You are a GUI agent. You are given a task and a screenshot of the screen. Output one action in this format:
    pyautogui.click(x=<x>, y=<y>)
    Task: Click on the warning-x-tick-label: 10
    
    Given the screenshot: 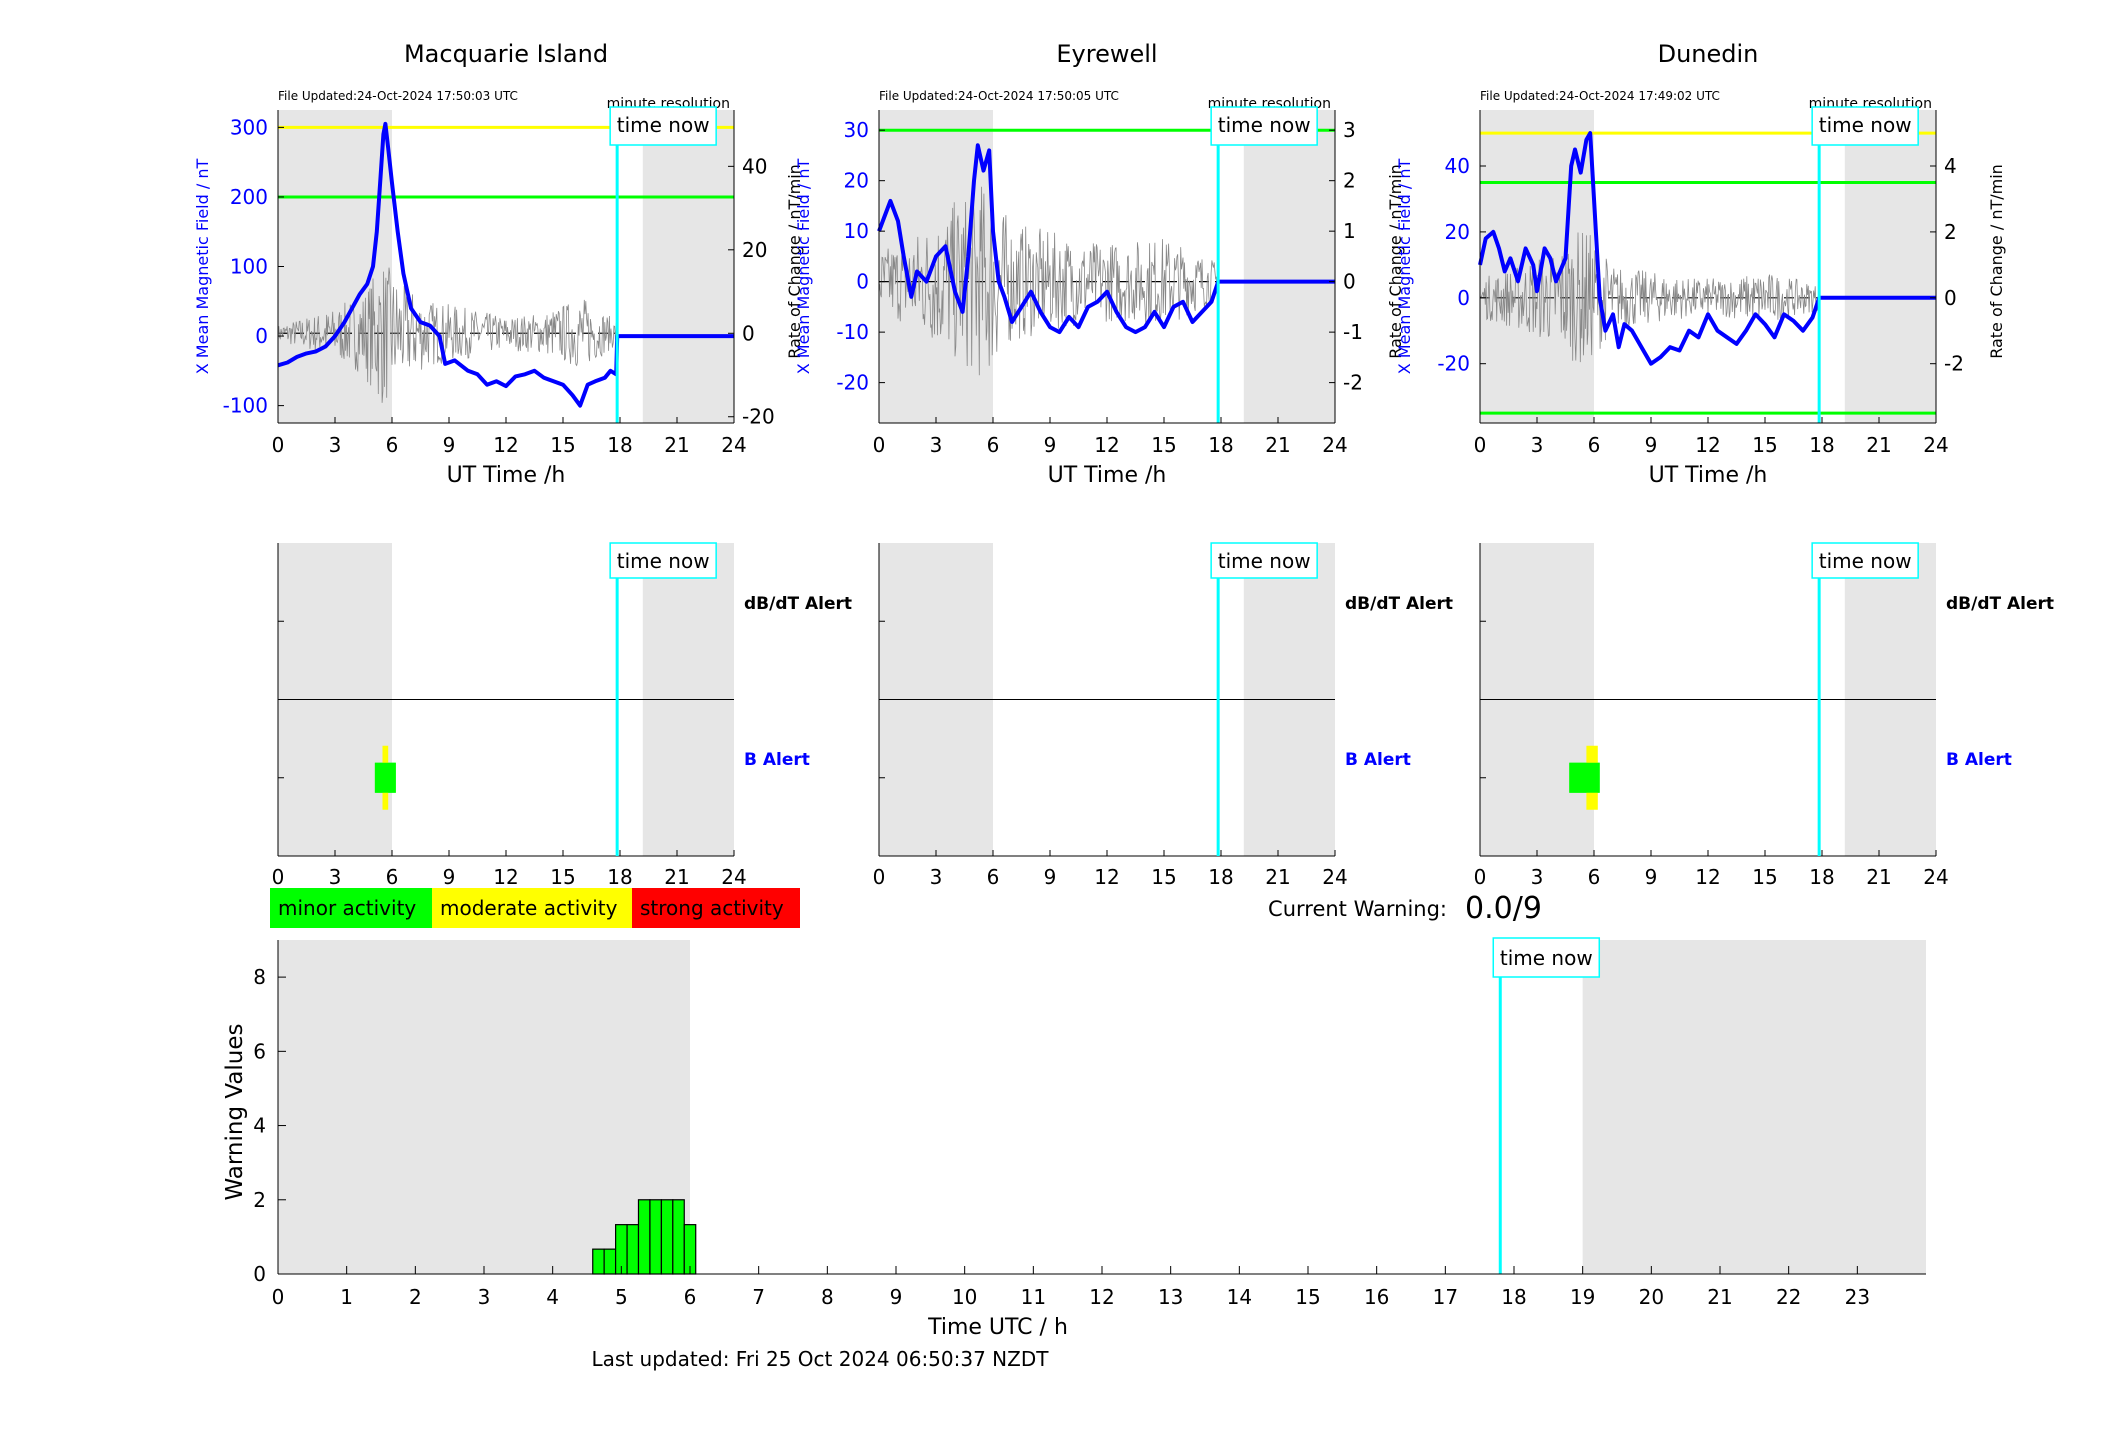 What is the action you would take?
    pyautogui.click(x=964, y=1297)
    